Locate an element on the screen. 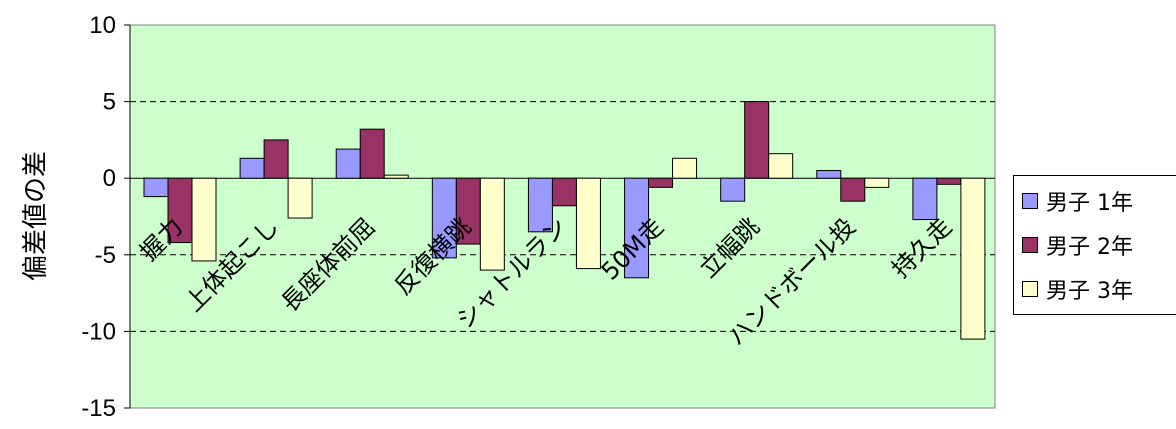 The width and height of the screenshot is (1176, 429). legend-label-1: 男子 1年 is located at coordinates (1089, 203).